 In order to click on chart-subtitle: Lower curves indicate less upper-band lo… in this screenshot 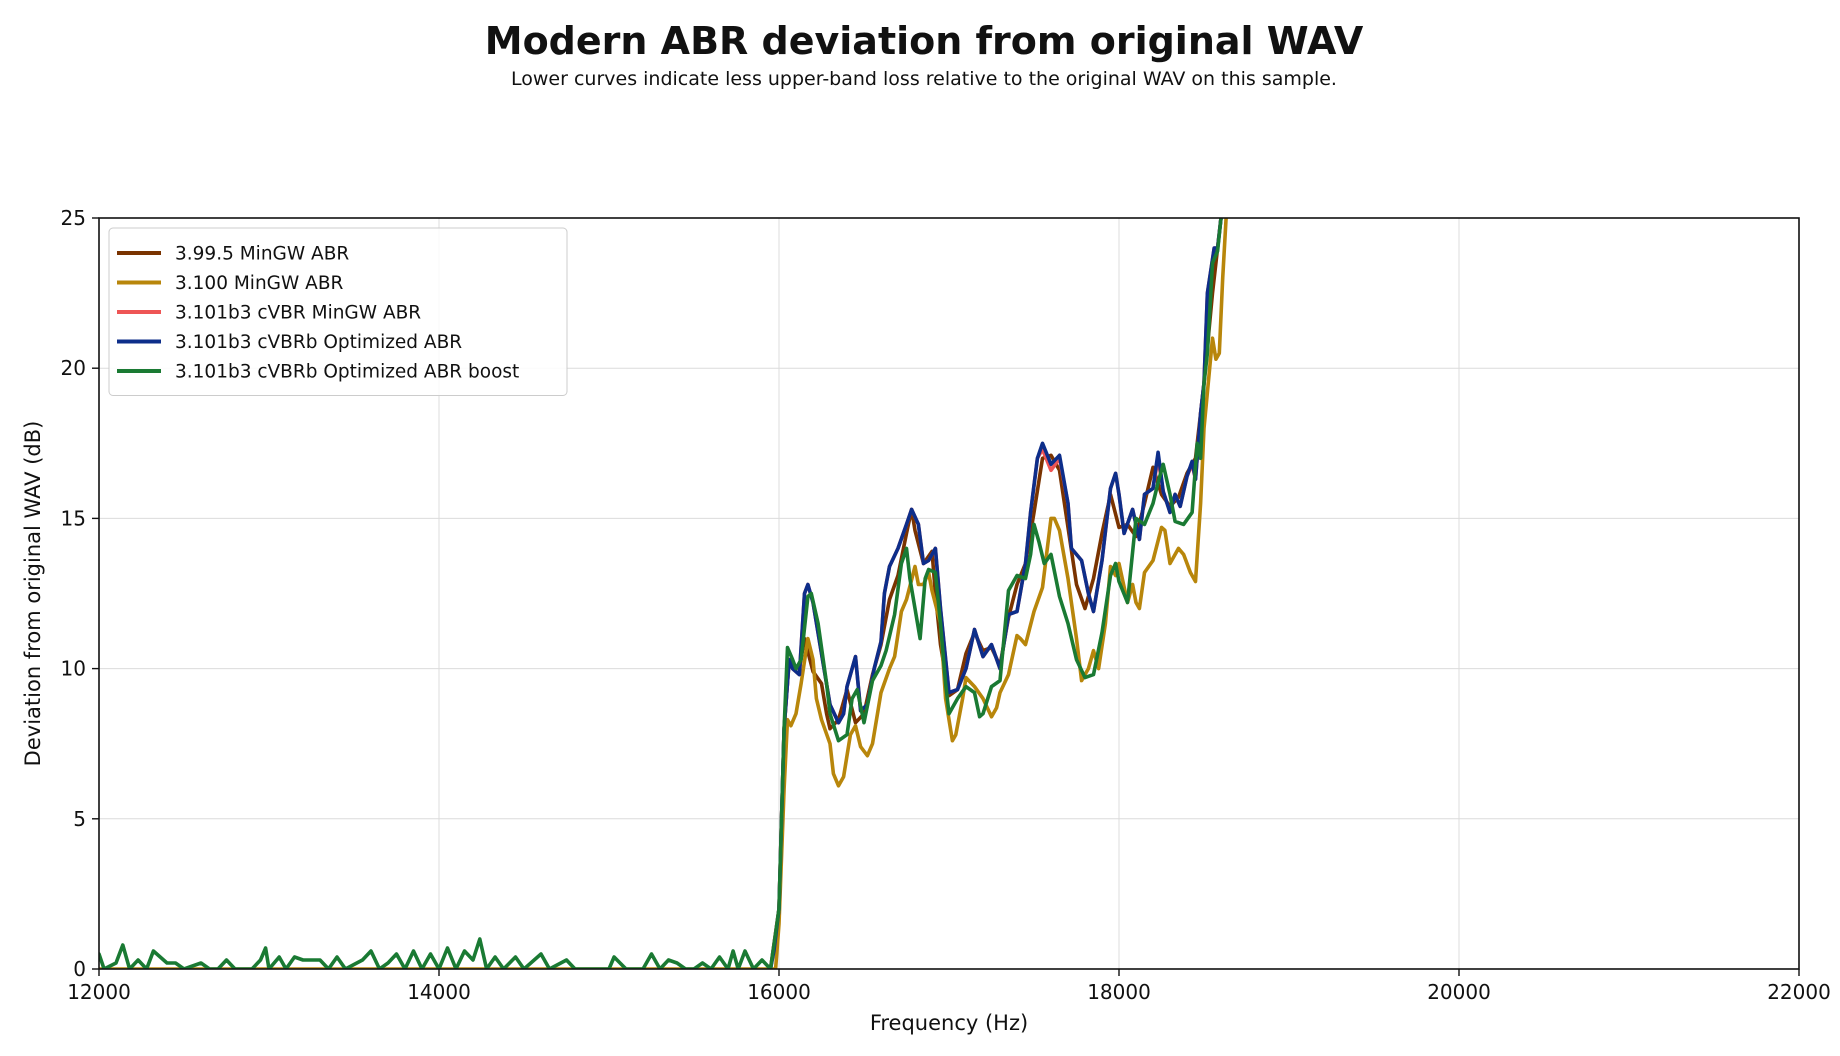, I will do `click(924, 79)`.